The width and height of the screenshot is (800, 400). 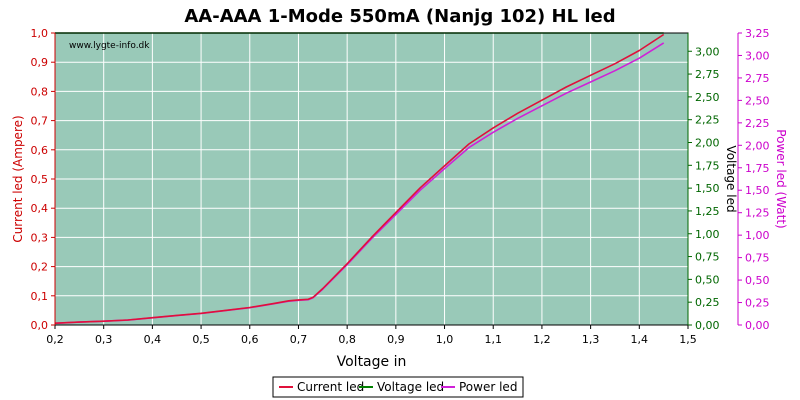 What do you see at coordinates (757, 190) in the screenshot?
I see `y-right-power-tick-label: 1,50` at bounding box center [757, 190].